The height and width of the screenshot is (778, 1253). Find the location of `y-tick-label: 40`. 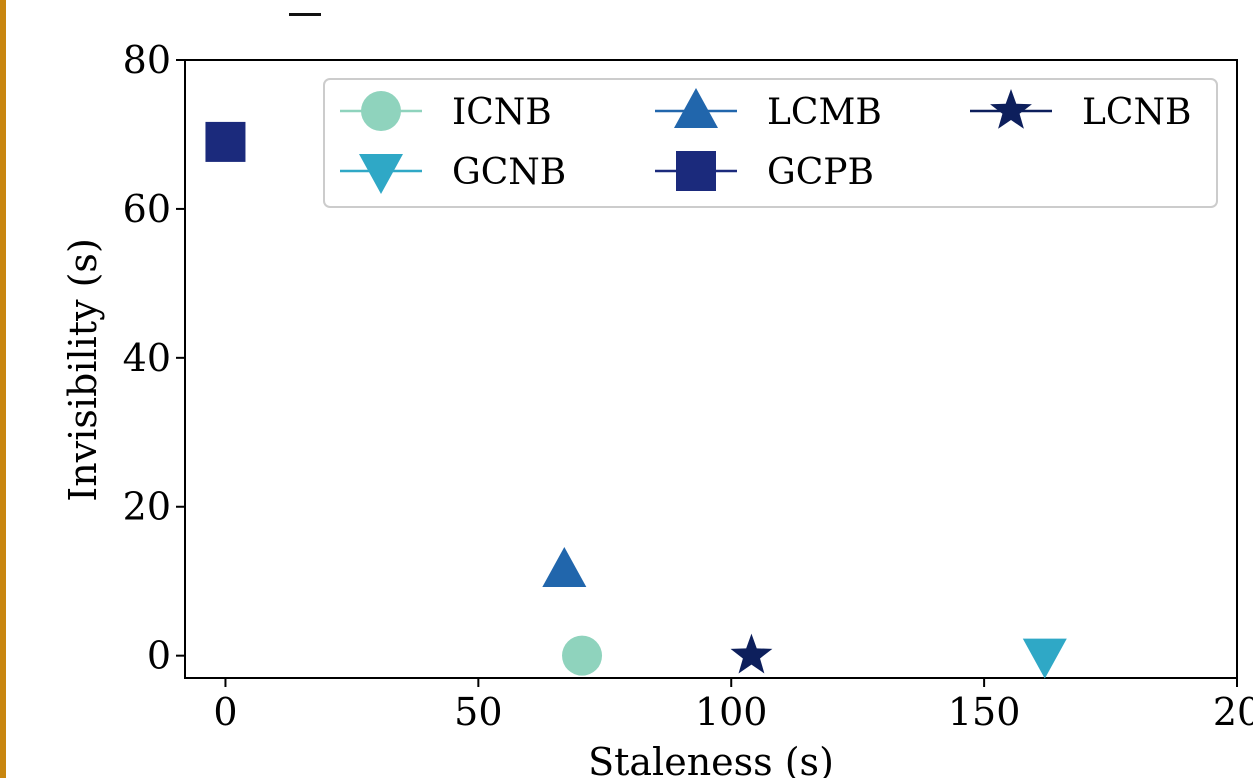

y-tick-label: 40 is located at coordinates (147, 358).